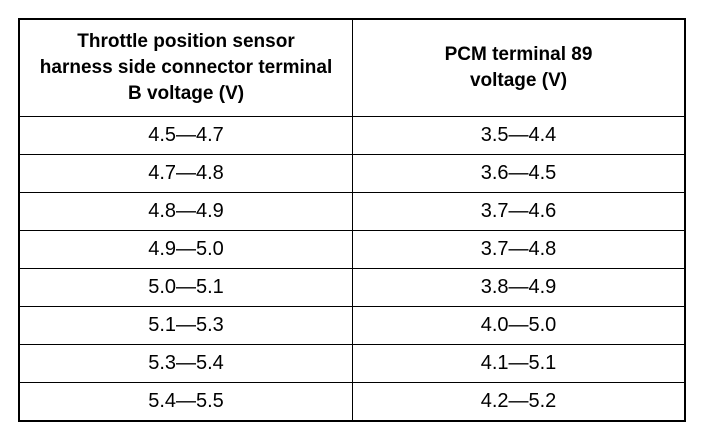  I want to click on table-row: 5.3—5.4 4.1—5.1, so click(352, 363).